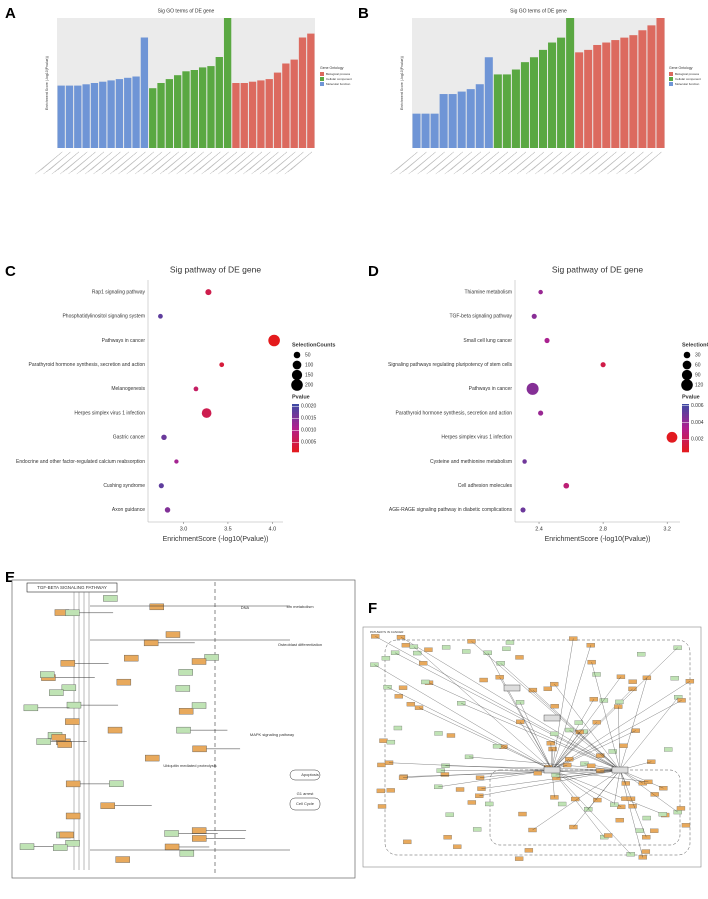 Image resolution: width=708 pixels, height=899 pixels. What do you see at coordinates (309, 443) in the screenshot?
I see `color-tick-label: 0.0005` at bounding box center [309, 443].